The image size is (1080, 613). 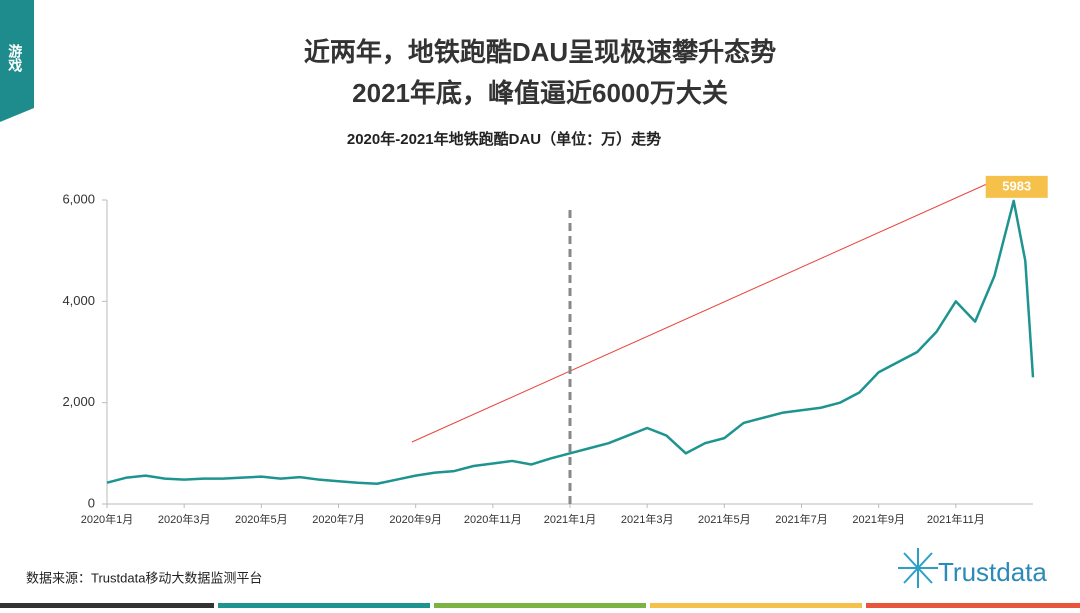 I want to click on section-tab-label: 游戏, so click(x=15, y=58).